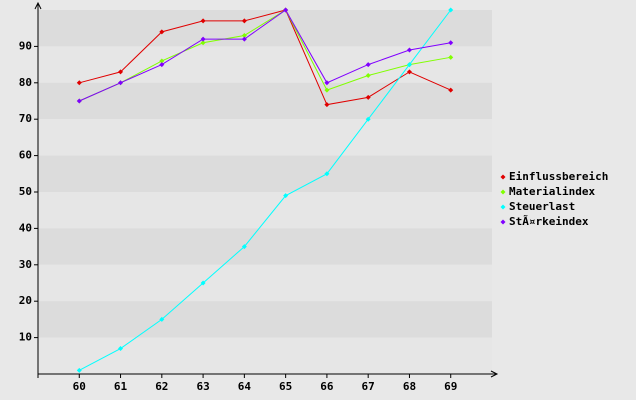  What do you see at coordinates (25, 45) in the screenshot?
I see `y-tick-label: 90` at bounding box center [25, 45].